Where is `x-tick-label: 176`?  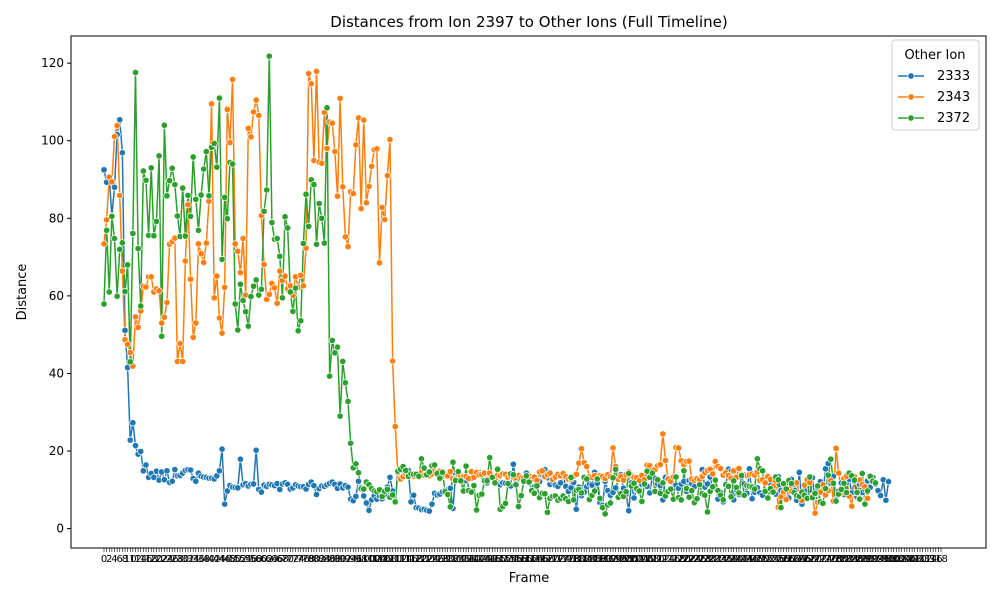
x-tick-label: 176 is located at coordinates (565, 559).